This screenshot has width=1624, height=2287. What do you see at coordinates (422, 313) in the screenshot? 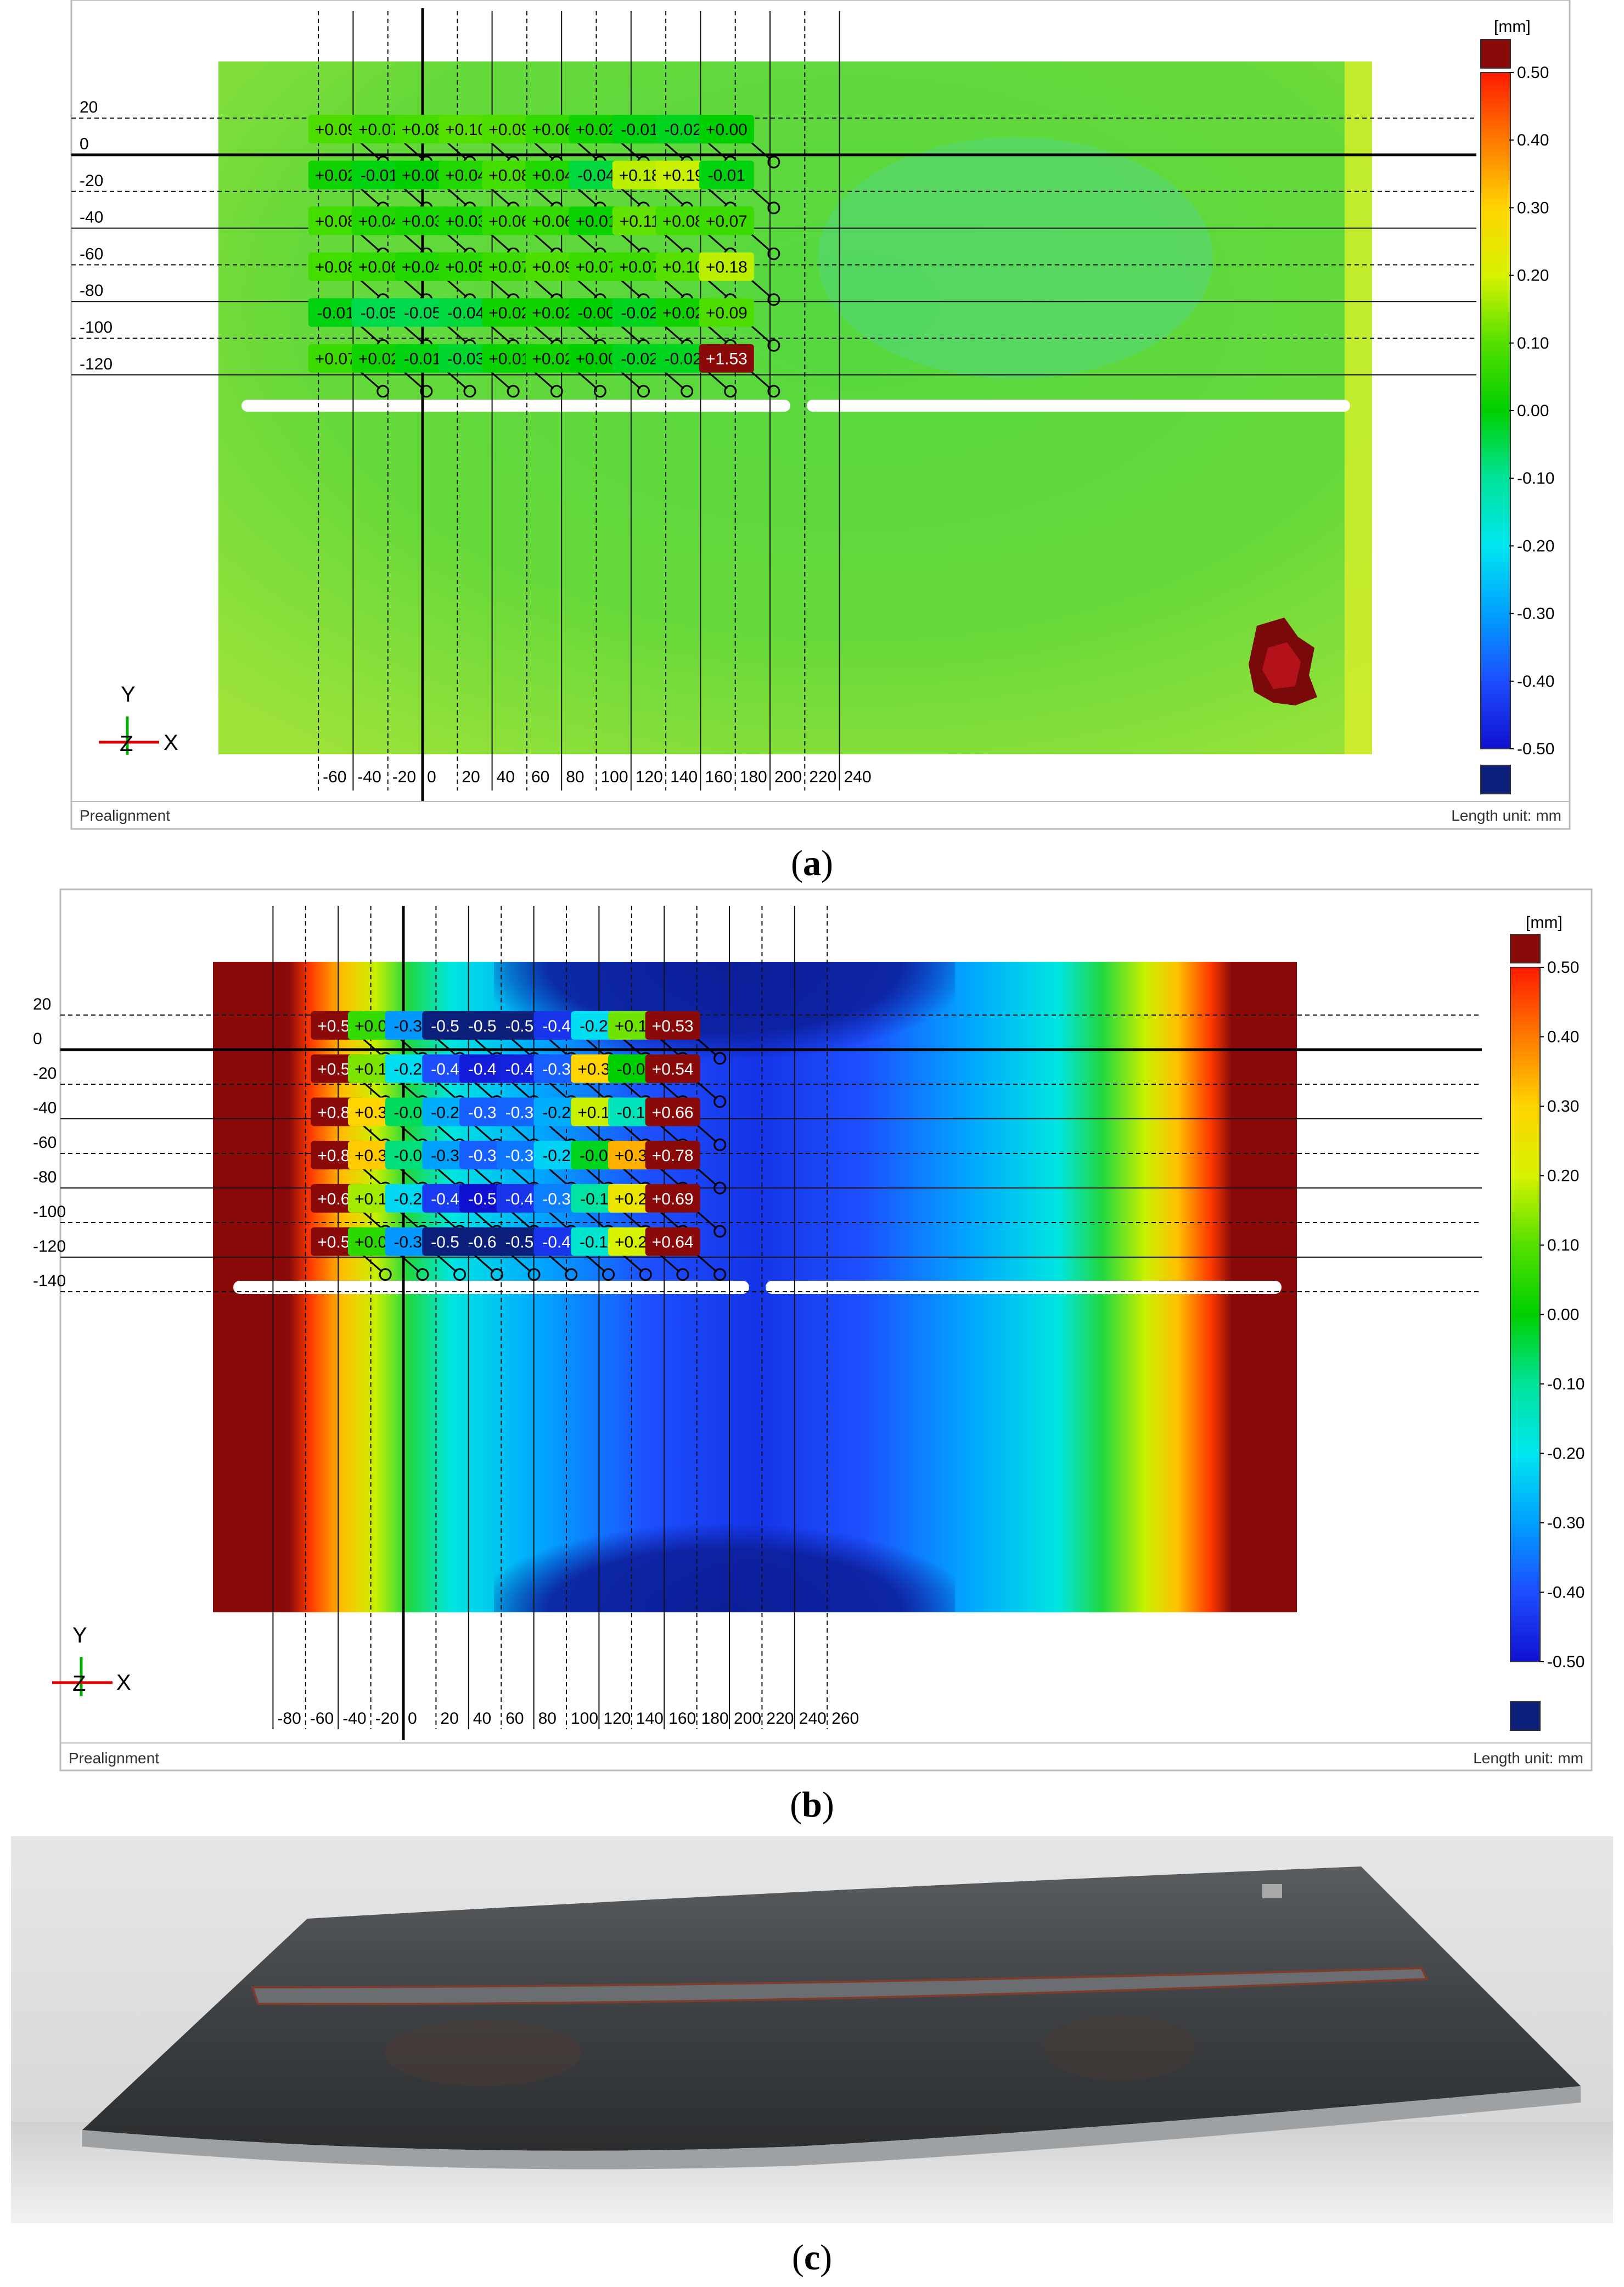
I see `deviation-value: -0.05` at bounding box center [422, 313].